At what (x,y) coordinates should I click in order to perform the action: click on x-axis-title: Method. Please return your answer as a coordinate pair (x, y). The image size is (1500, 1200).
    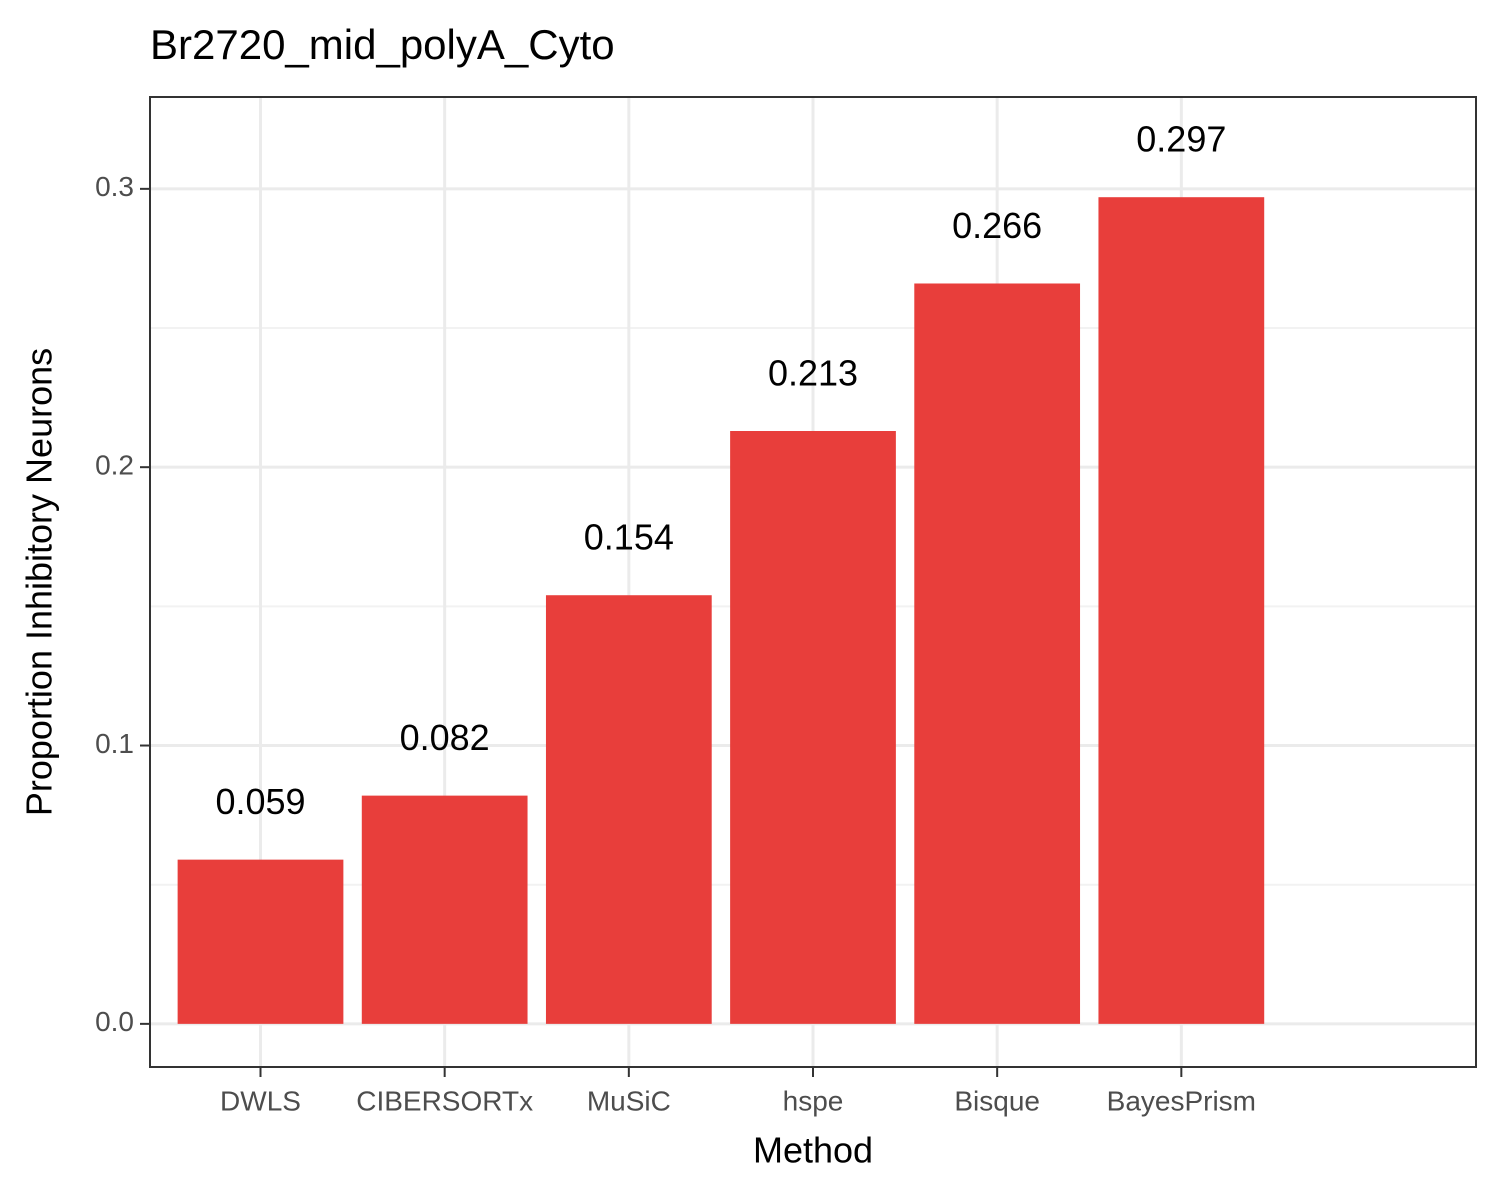
    Looking at the image, I should click on (813, 1150).